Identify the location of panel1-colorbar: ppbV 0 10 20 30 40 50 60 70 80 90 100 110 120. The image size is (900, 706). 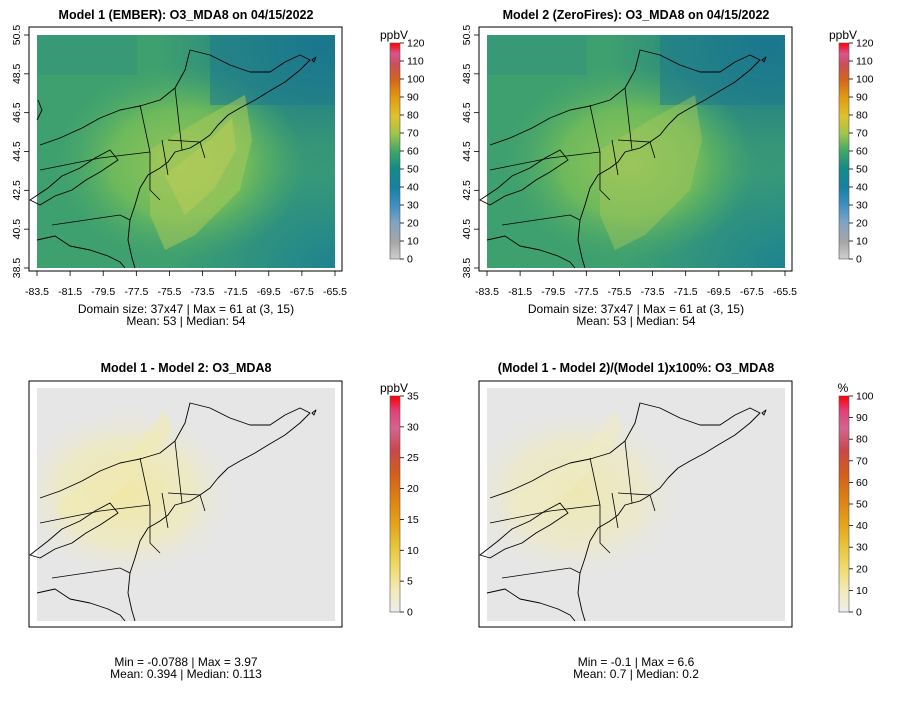
(402, 147).